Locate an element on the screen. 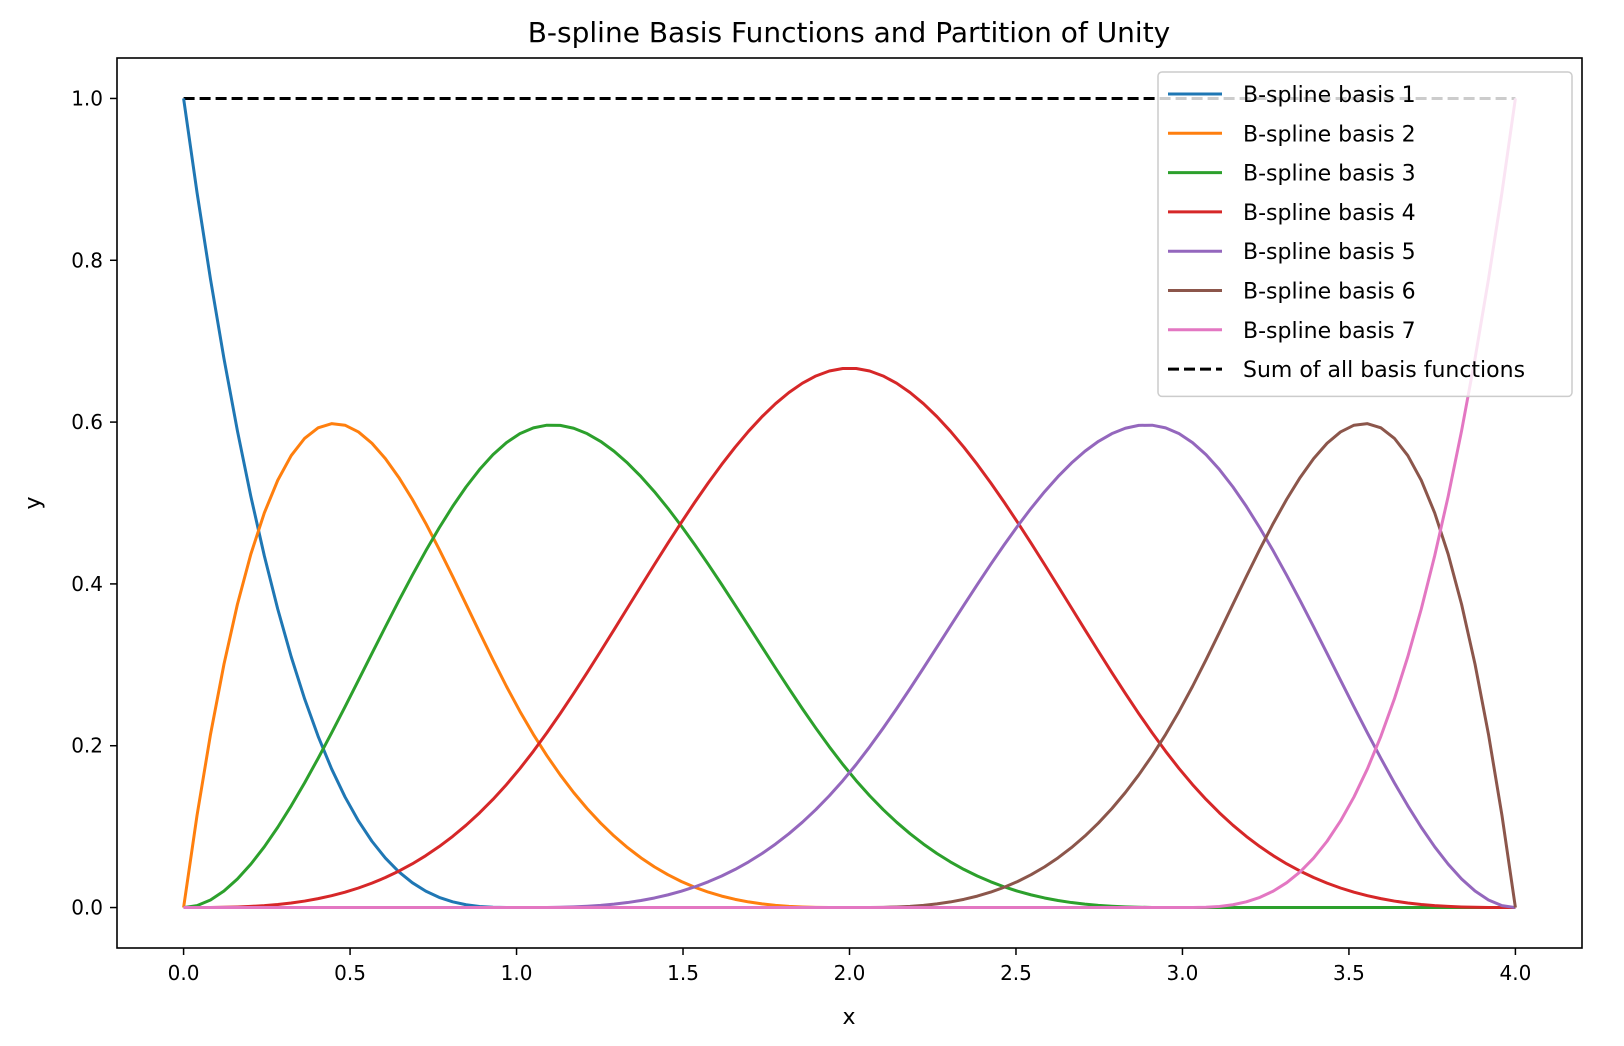  y-tick-label: 1.0 is located at coordinates (87, 98).